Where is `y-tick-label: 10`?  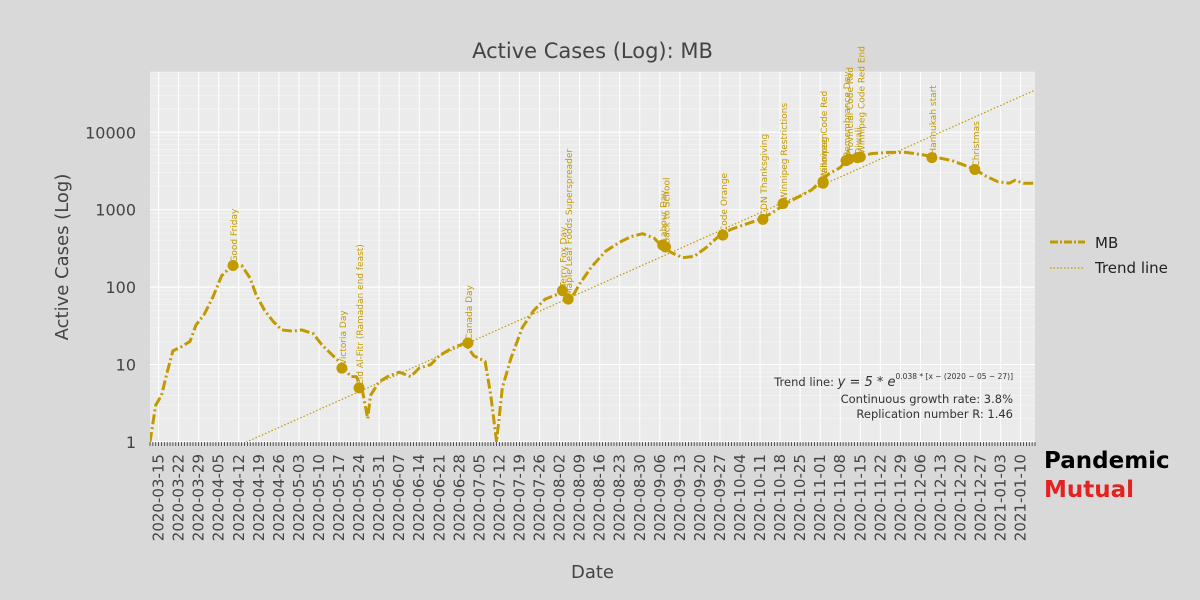
y-tick-label: 10 is located at coordinates (126, 365).